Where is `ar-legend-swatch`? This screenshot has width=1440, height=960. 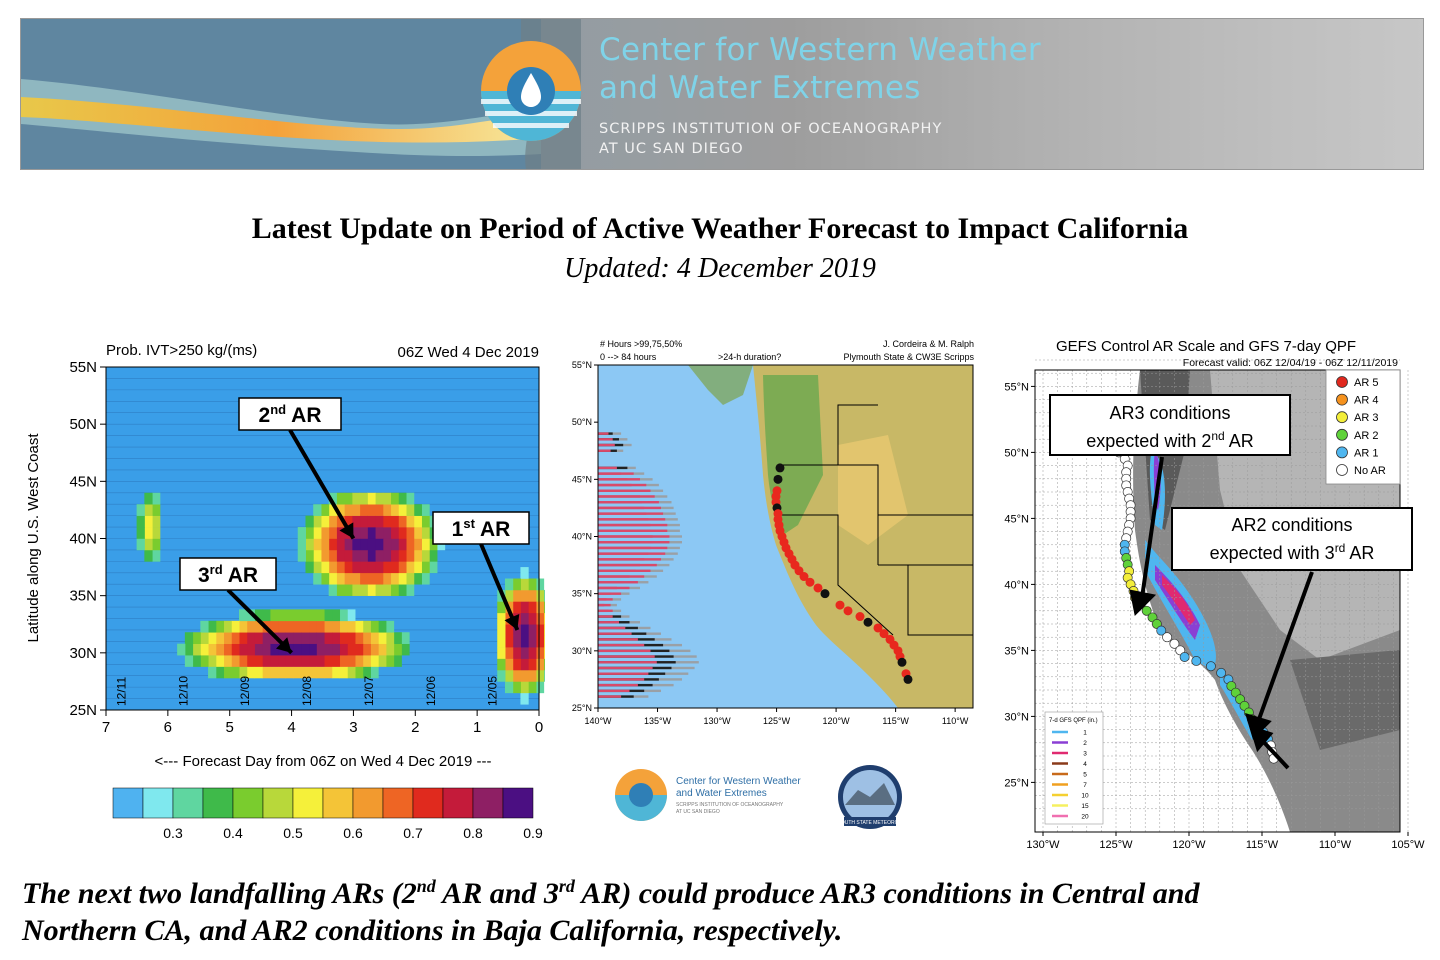
ar-legend-swatch is located at coordinates (1342, 452).